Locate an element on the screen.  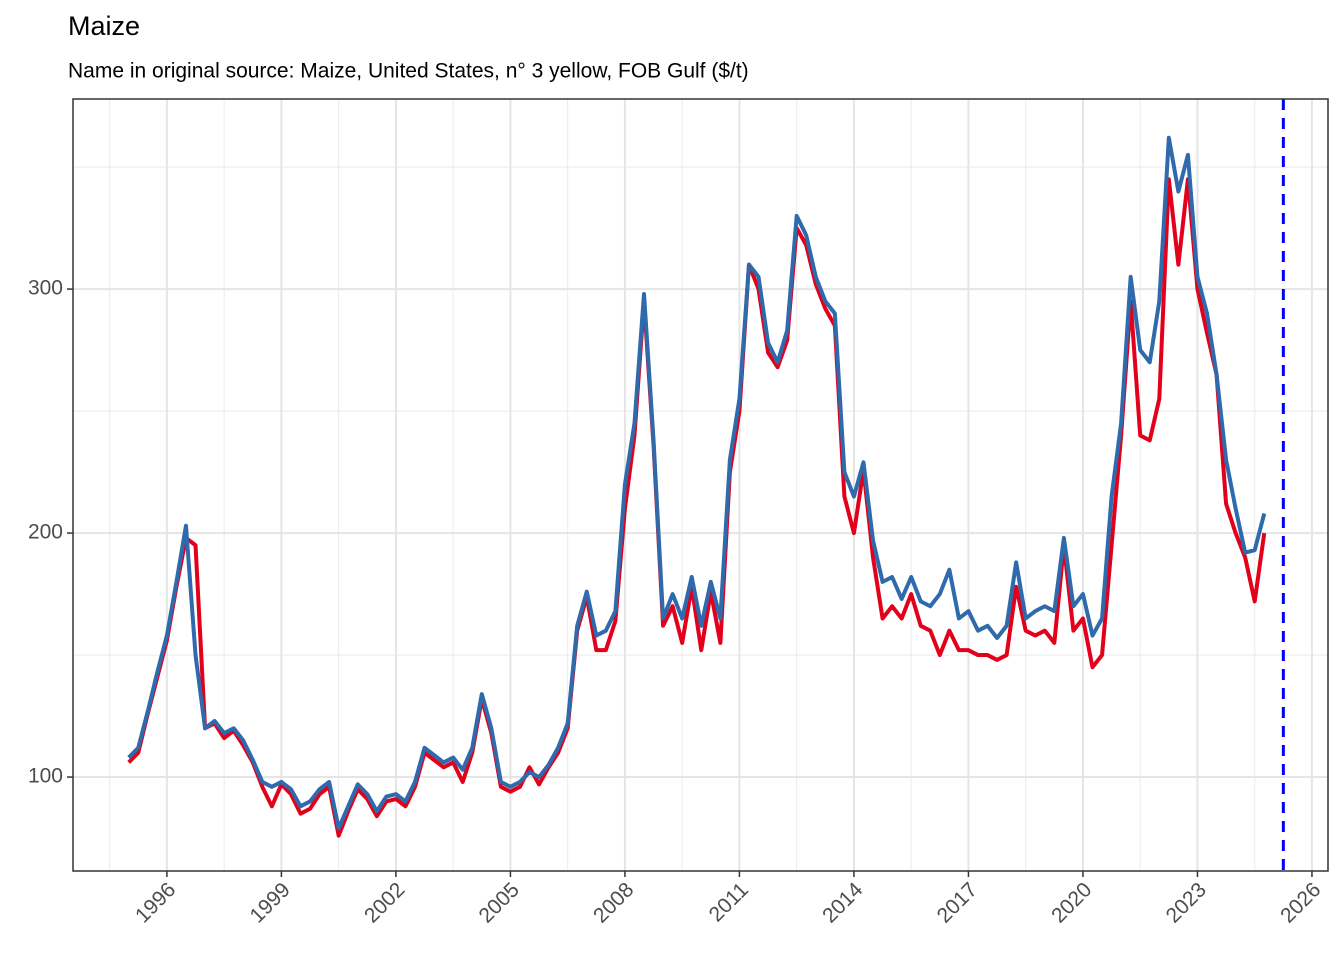
x-tick-label: 1999 is located at coordinates (270, 902).